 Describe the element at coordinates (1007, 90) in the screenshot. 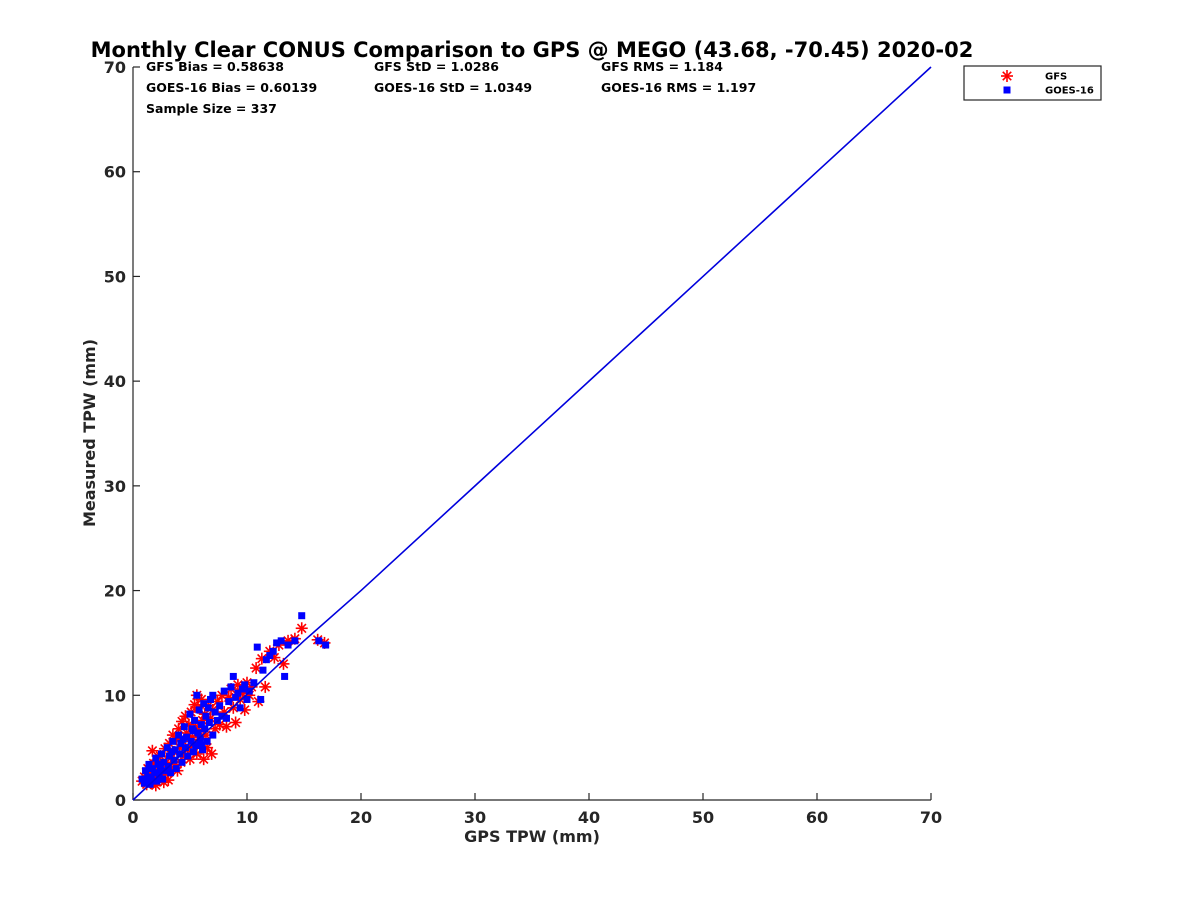

I see `legend-goes-marker` at that location.